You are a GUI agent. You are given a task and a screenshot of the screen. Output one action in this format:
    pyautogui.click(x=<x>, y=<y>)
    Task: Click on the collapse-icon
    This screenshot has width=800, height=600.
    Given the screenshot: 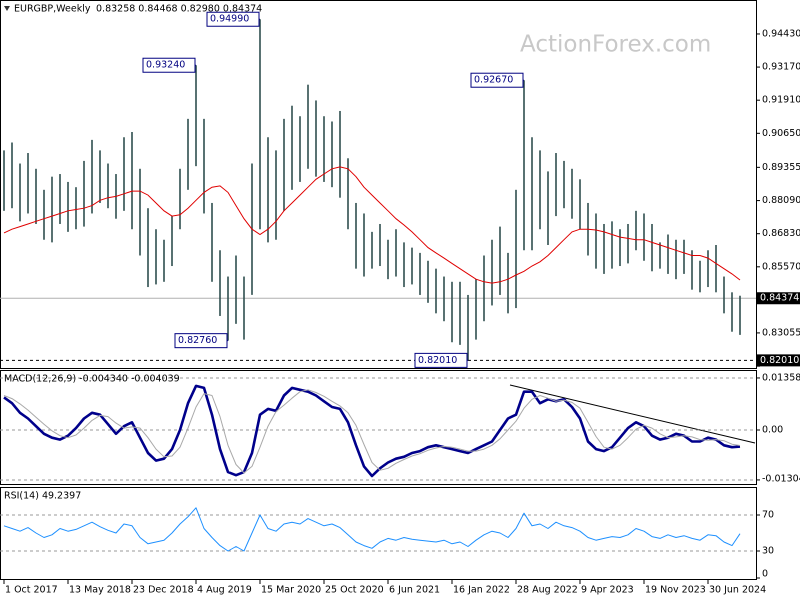 What is the action you would take?
    pyautogui.click(x=7, y=8)
    